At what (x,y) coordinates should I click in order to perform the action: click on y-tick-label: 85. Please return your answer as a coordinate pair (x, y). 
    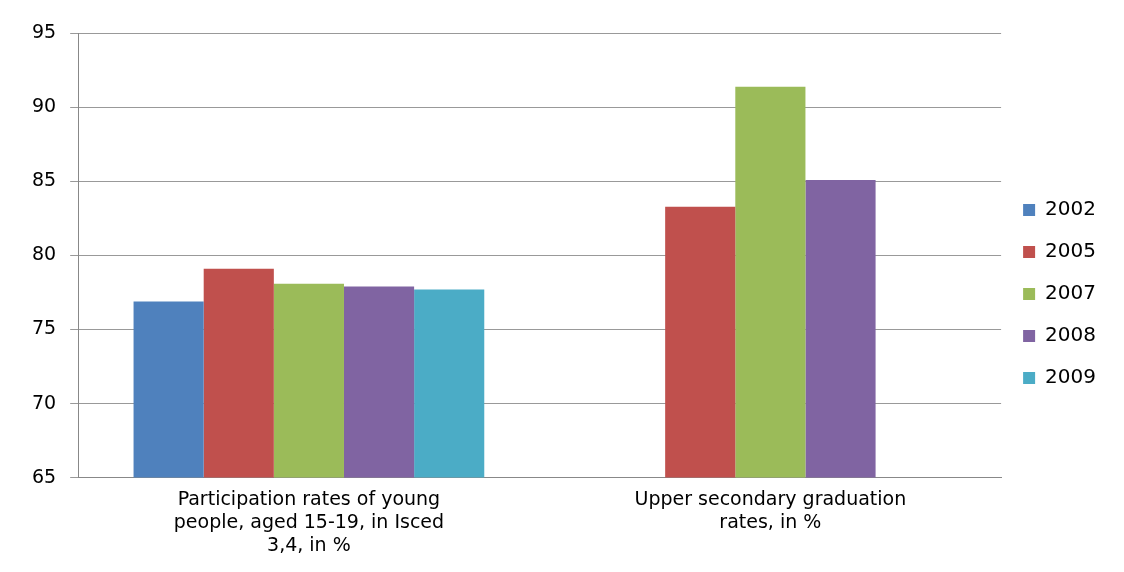
    Looking at the image, I should click on (44, 179).